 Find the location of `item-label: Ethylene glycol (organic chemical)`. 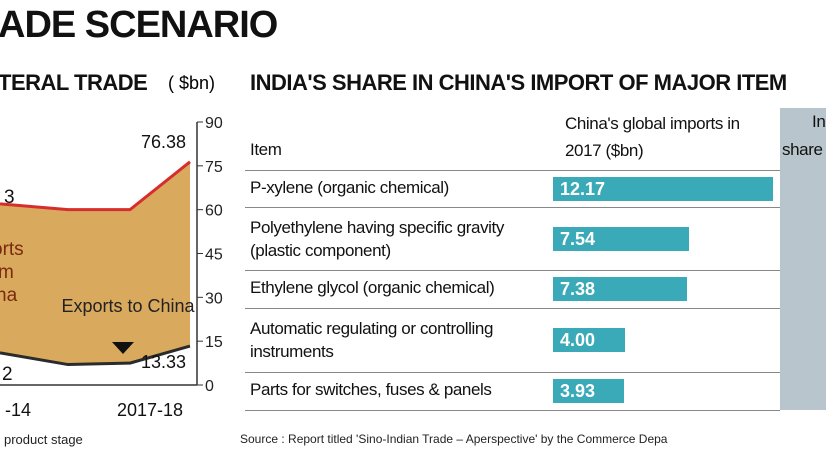

item-label: Ethylene glycol (organic chemical) is located at coordinates (372, 287).